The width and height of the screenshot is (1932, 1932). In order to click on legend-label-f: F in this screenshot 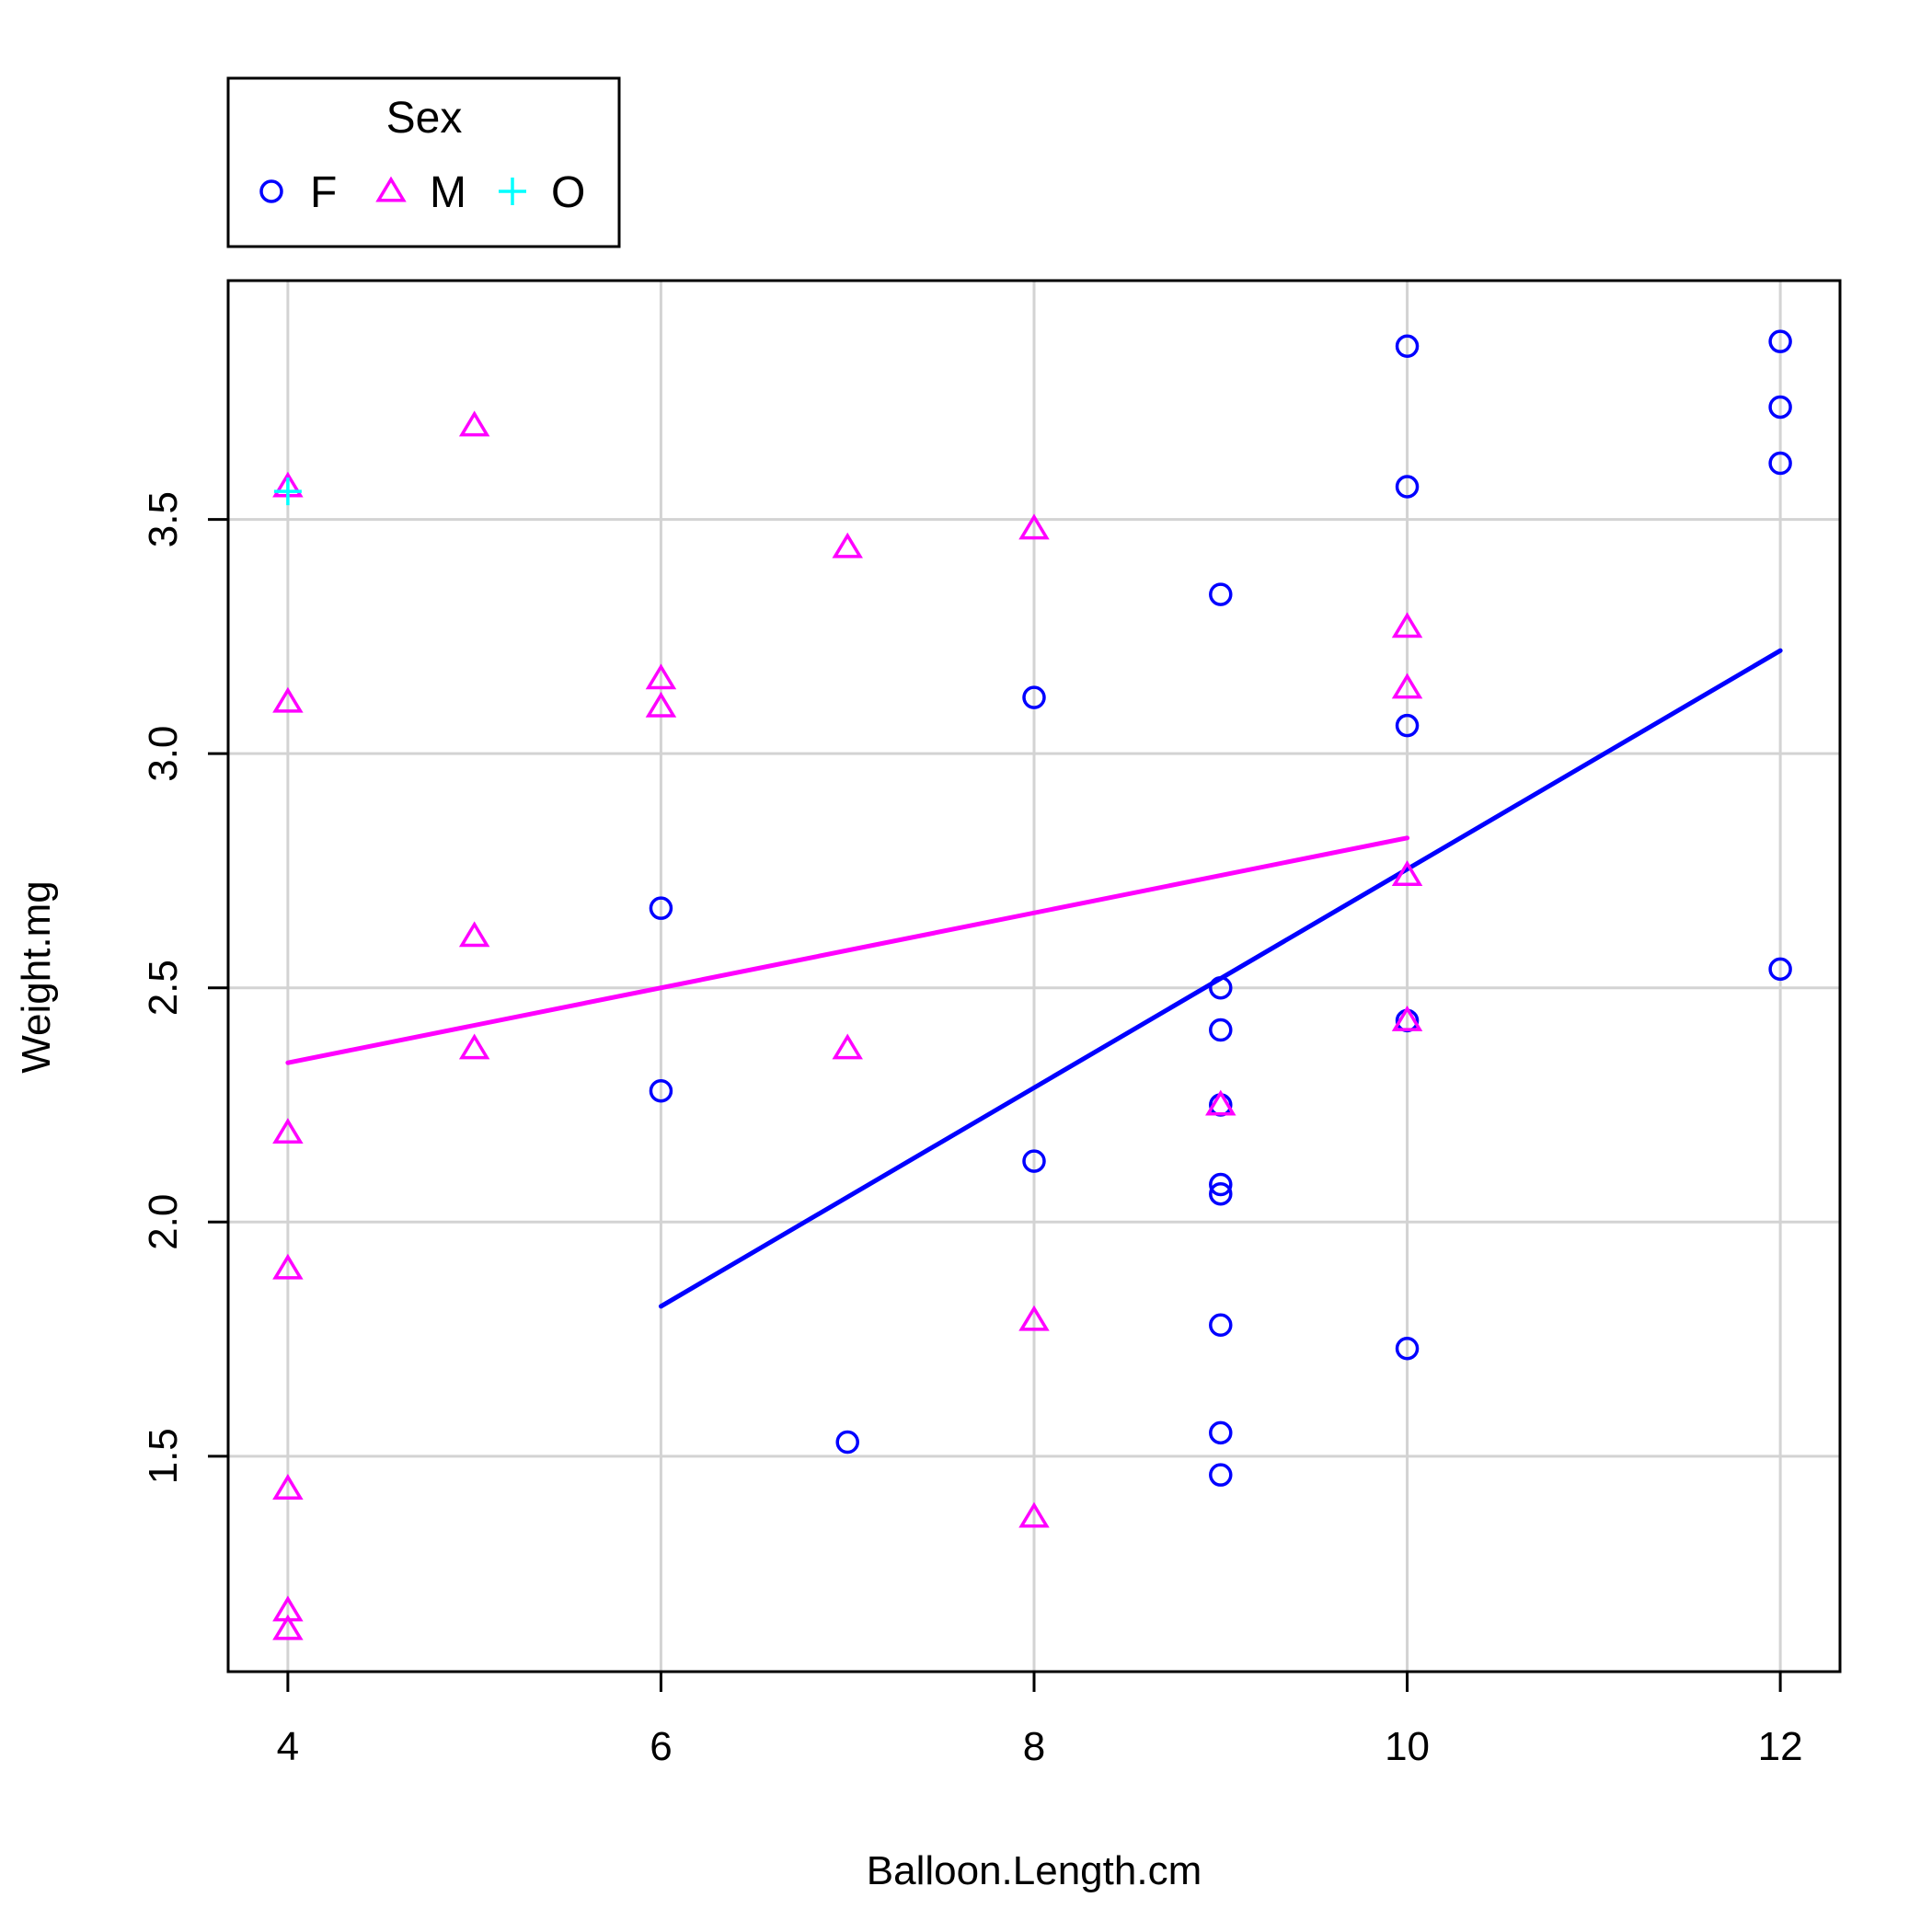, I will do `click(323, 192)`.